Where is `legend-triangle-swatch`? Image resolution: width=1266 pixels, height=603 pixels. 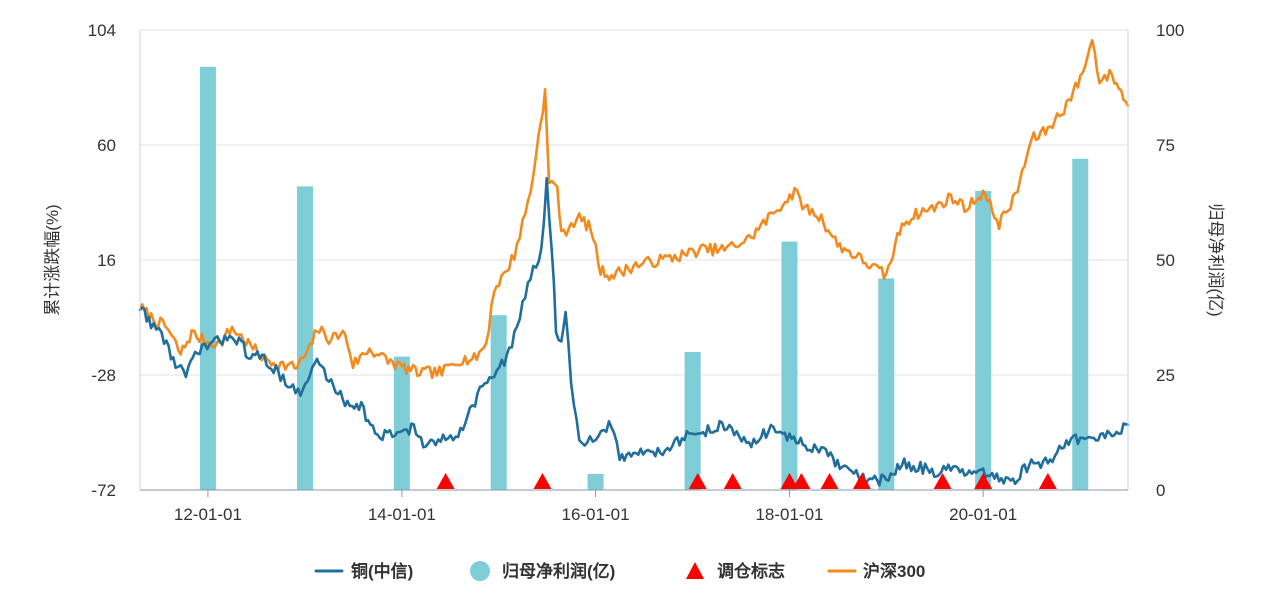
legend-triangle-swatch is located at coordinates (695, 570).